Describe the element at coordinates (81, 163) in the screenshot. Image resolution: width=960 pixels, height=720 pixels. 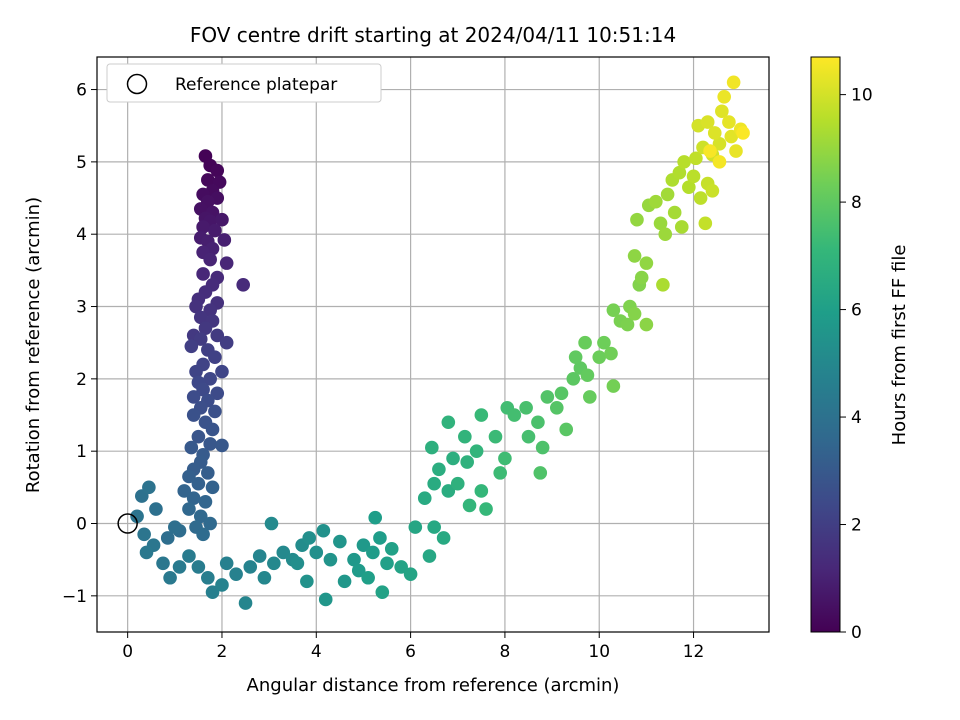
I see `y-tick-label: 5` at that location.